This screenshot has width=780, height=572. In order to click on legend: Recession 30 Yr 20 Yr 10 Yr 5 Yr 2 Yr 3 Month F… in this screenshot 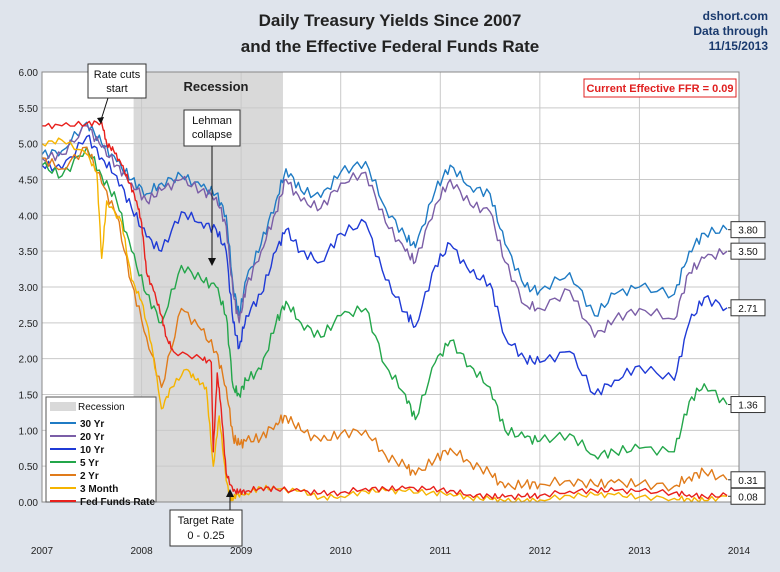, I will do `click(101, 452)`.